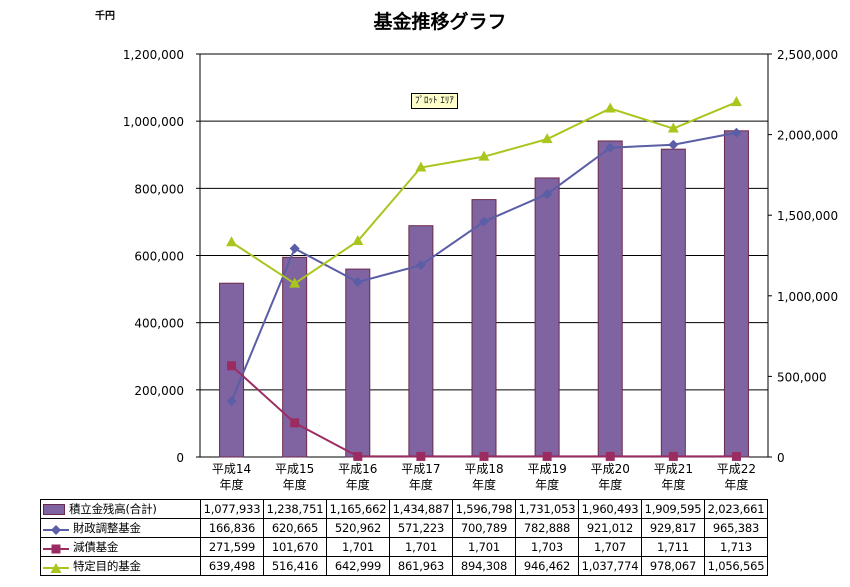 This screenshot has height=587, width=850. Describe the element at coordinates (232, 509) in the screenshot. I see `table-cell: 1,077,933` at that location.